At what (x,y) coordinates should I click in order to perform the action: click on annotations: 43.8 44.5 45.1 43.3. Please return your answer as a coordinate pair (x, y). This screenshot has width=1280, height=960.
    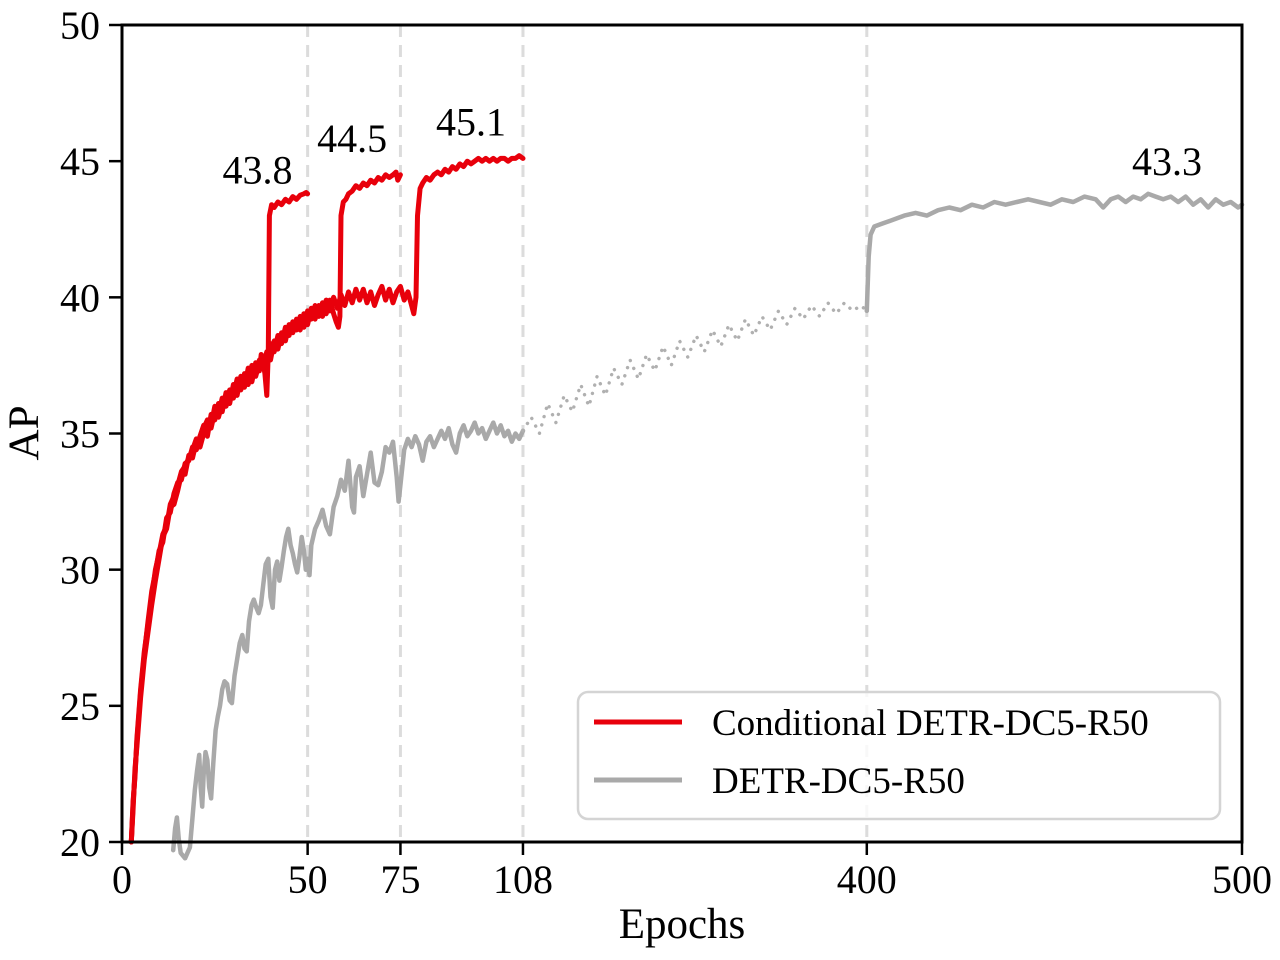
    Looking at the image, I should click on (712, 146).